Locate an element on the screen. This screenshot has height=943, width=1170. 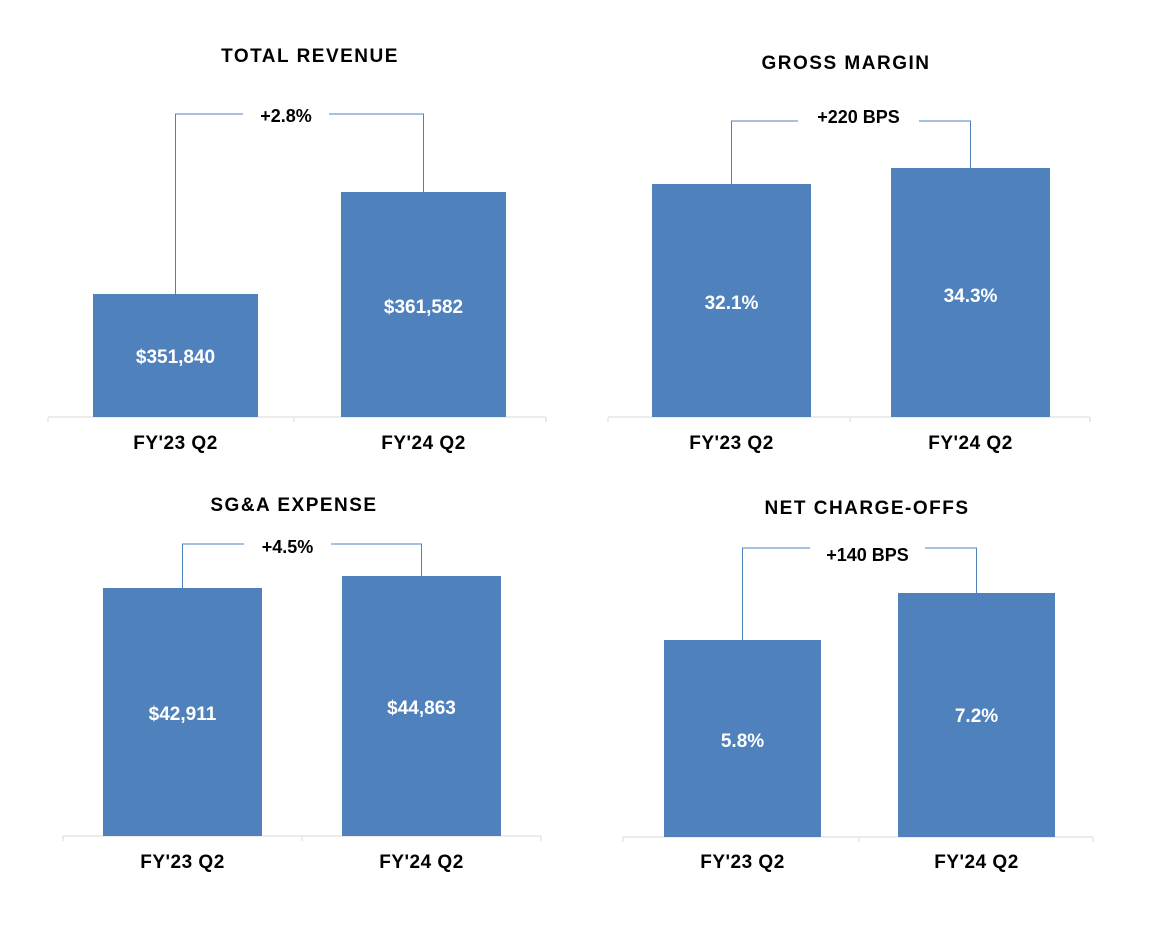
bar-value-label: $44,863 is located at coordinates (421, 708).